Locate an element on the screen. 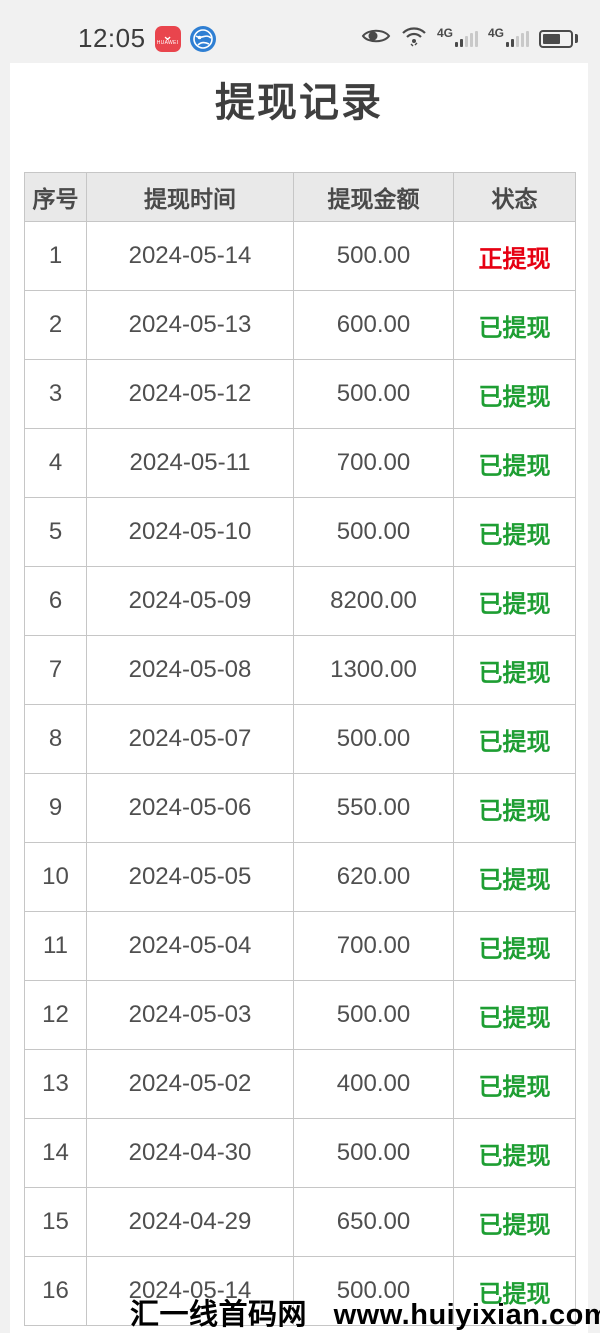 The width and height of the screenshot is (600, 1333). cell-no: 7 is located at coordinates (55, 670).